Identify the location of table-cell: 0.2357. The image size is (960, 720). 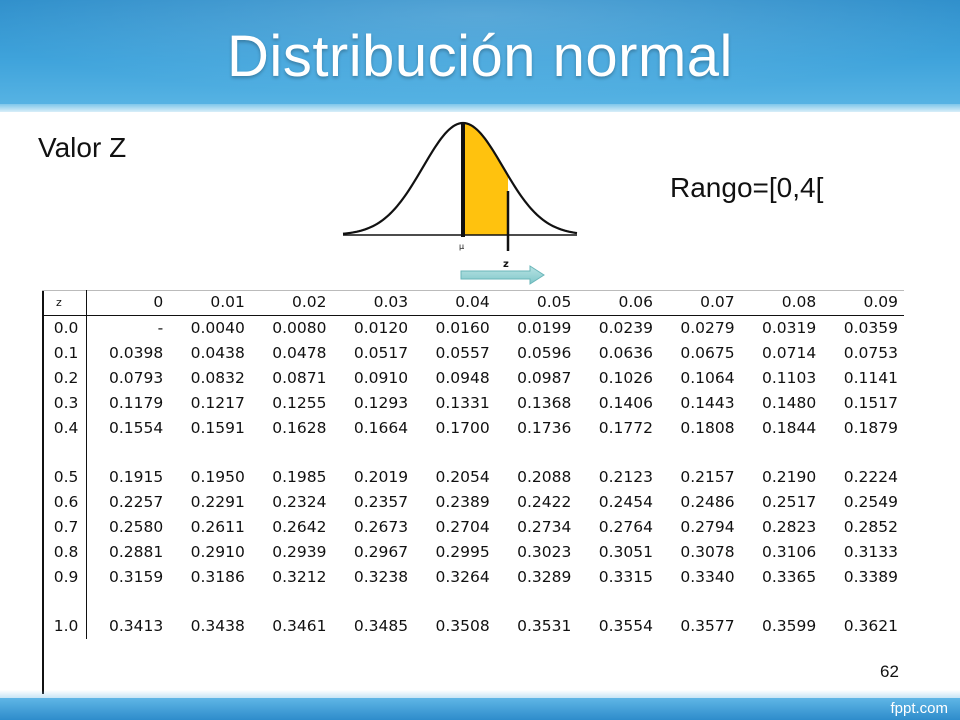
(381, 502).